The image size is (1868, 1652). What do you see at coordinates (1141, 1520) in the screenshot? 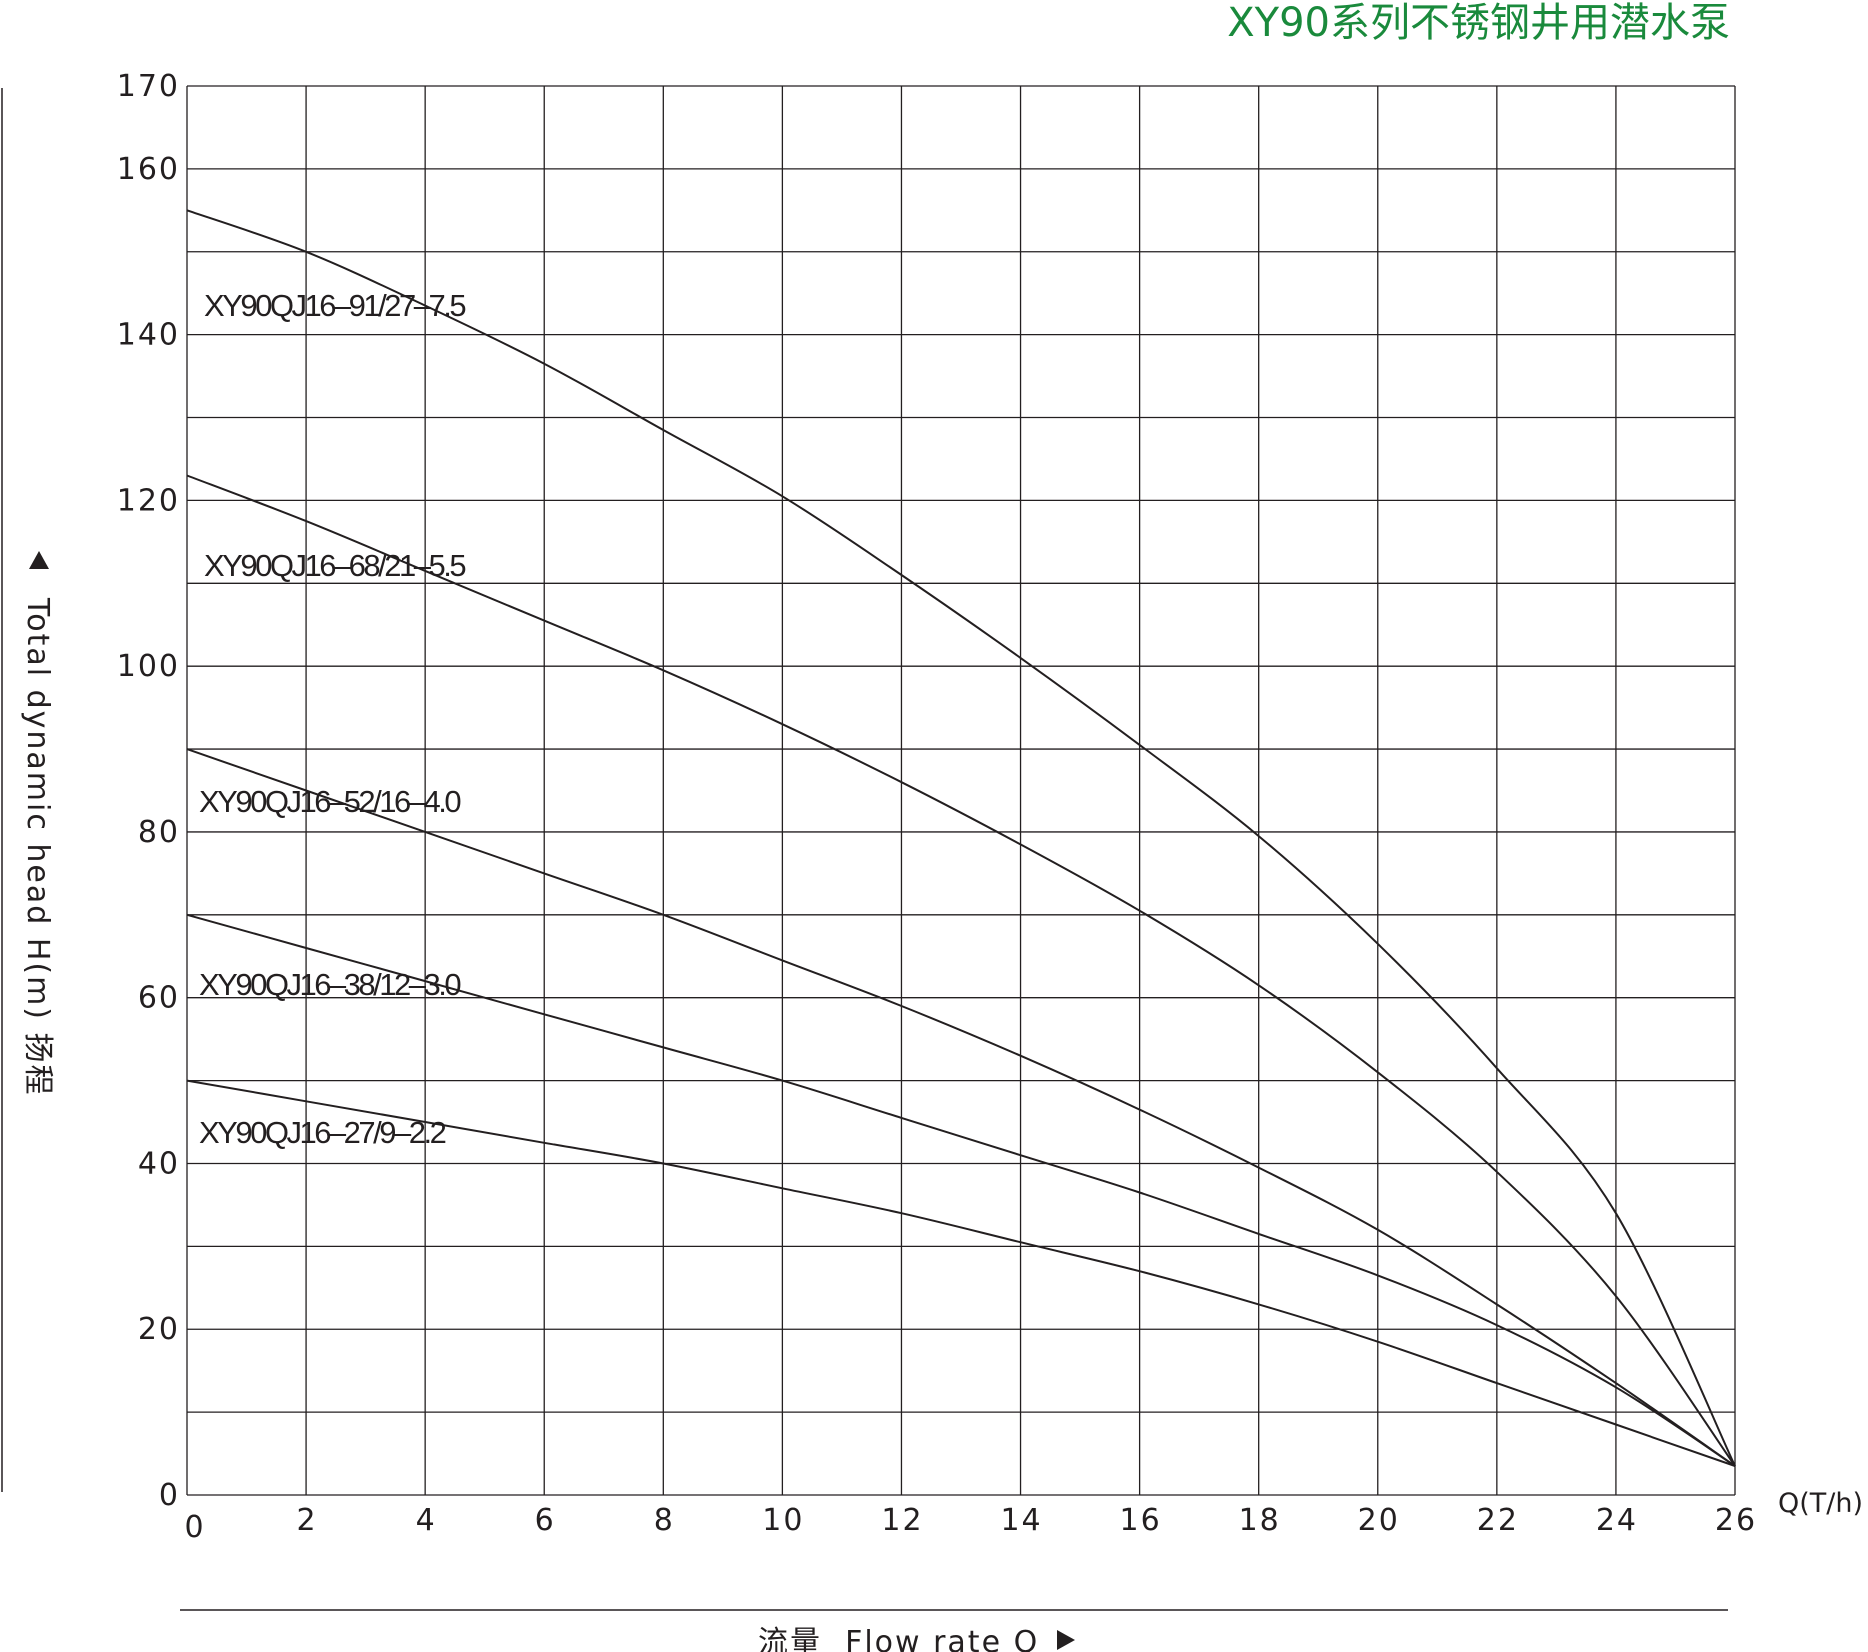
I see `x-tick-label: 16` at bounding box center [1141, 1520].